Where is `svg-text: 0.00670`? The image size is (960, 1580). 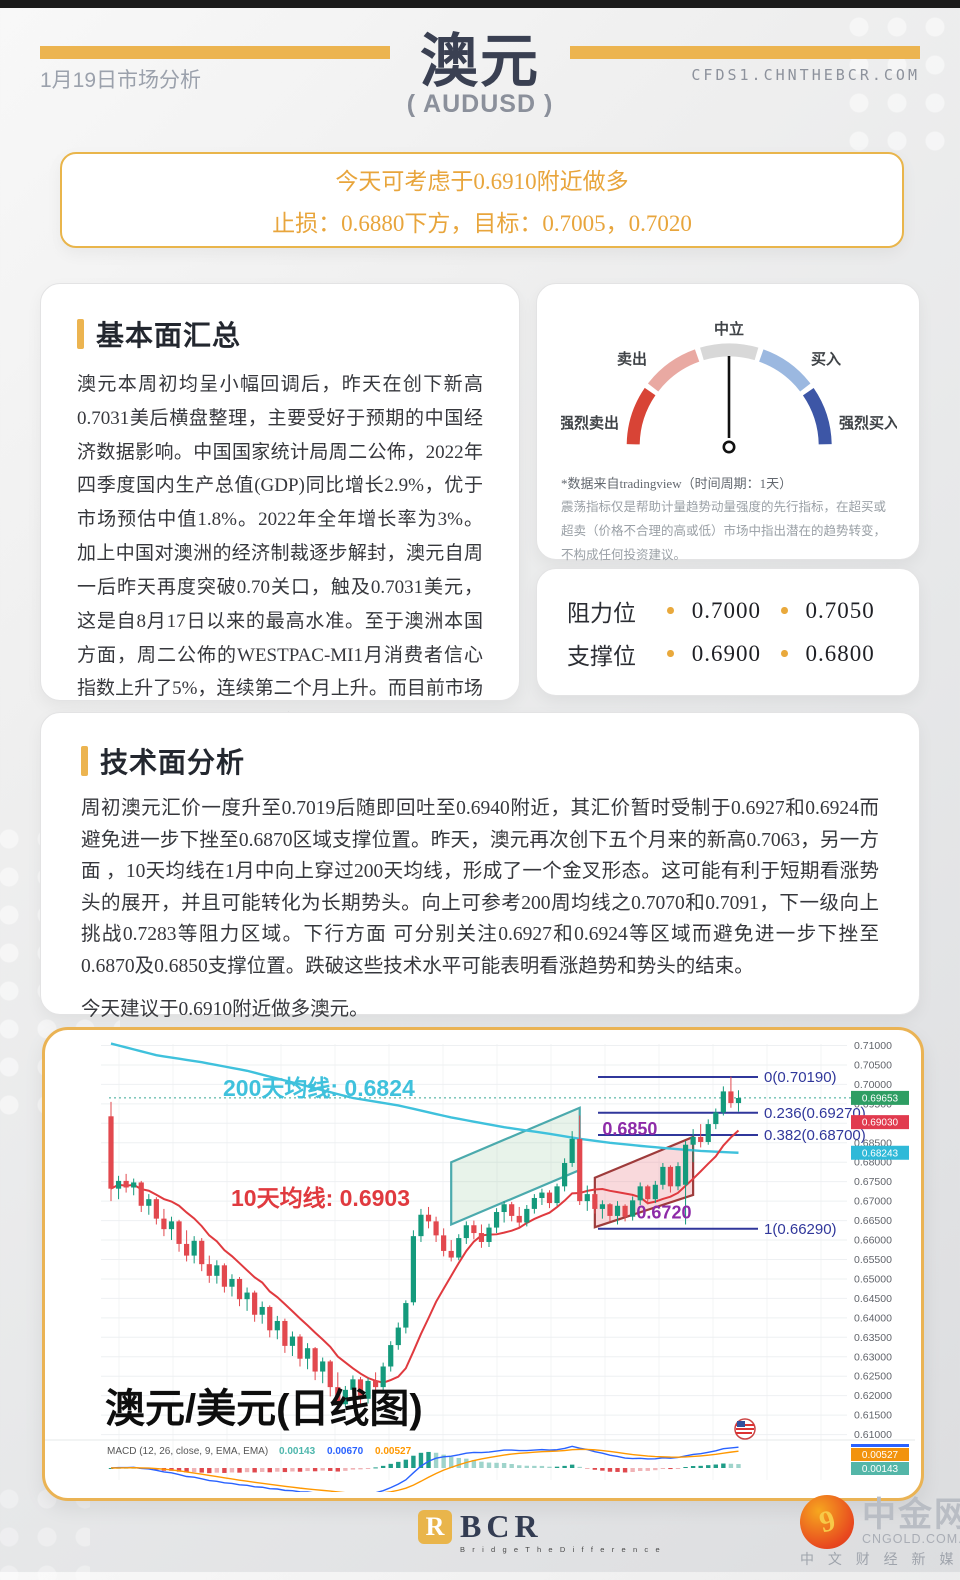
svg-text: 0.00670 is located at coordinates (345, 1451).